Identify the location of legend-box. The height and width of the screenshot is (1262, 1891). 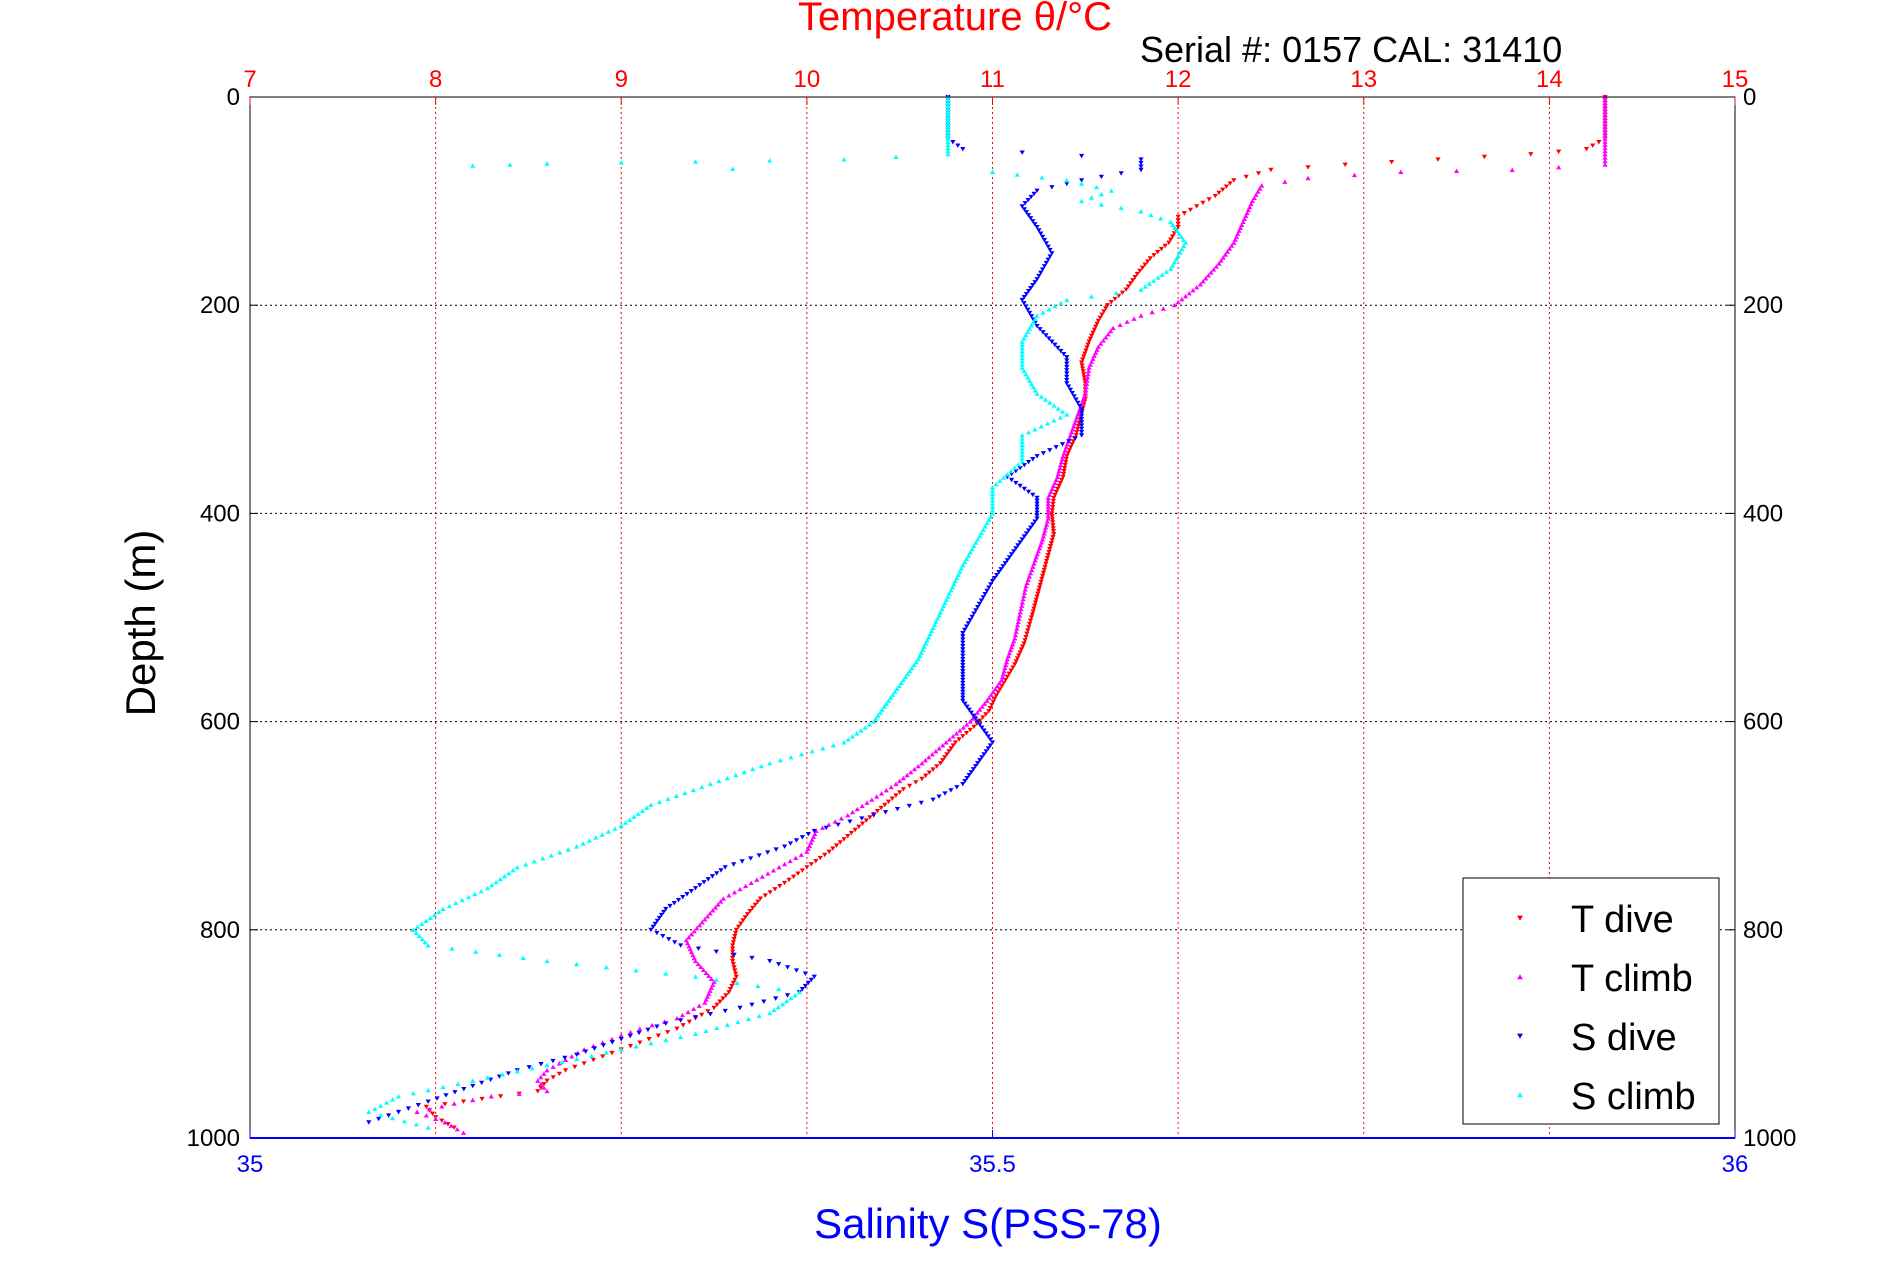
(1591, 1001).